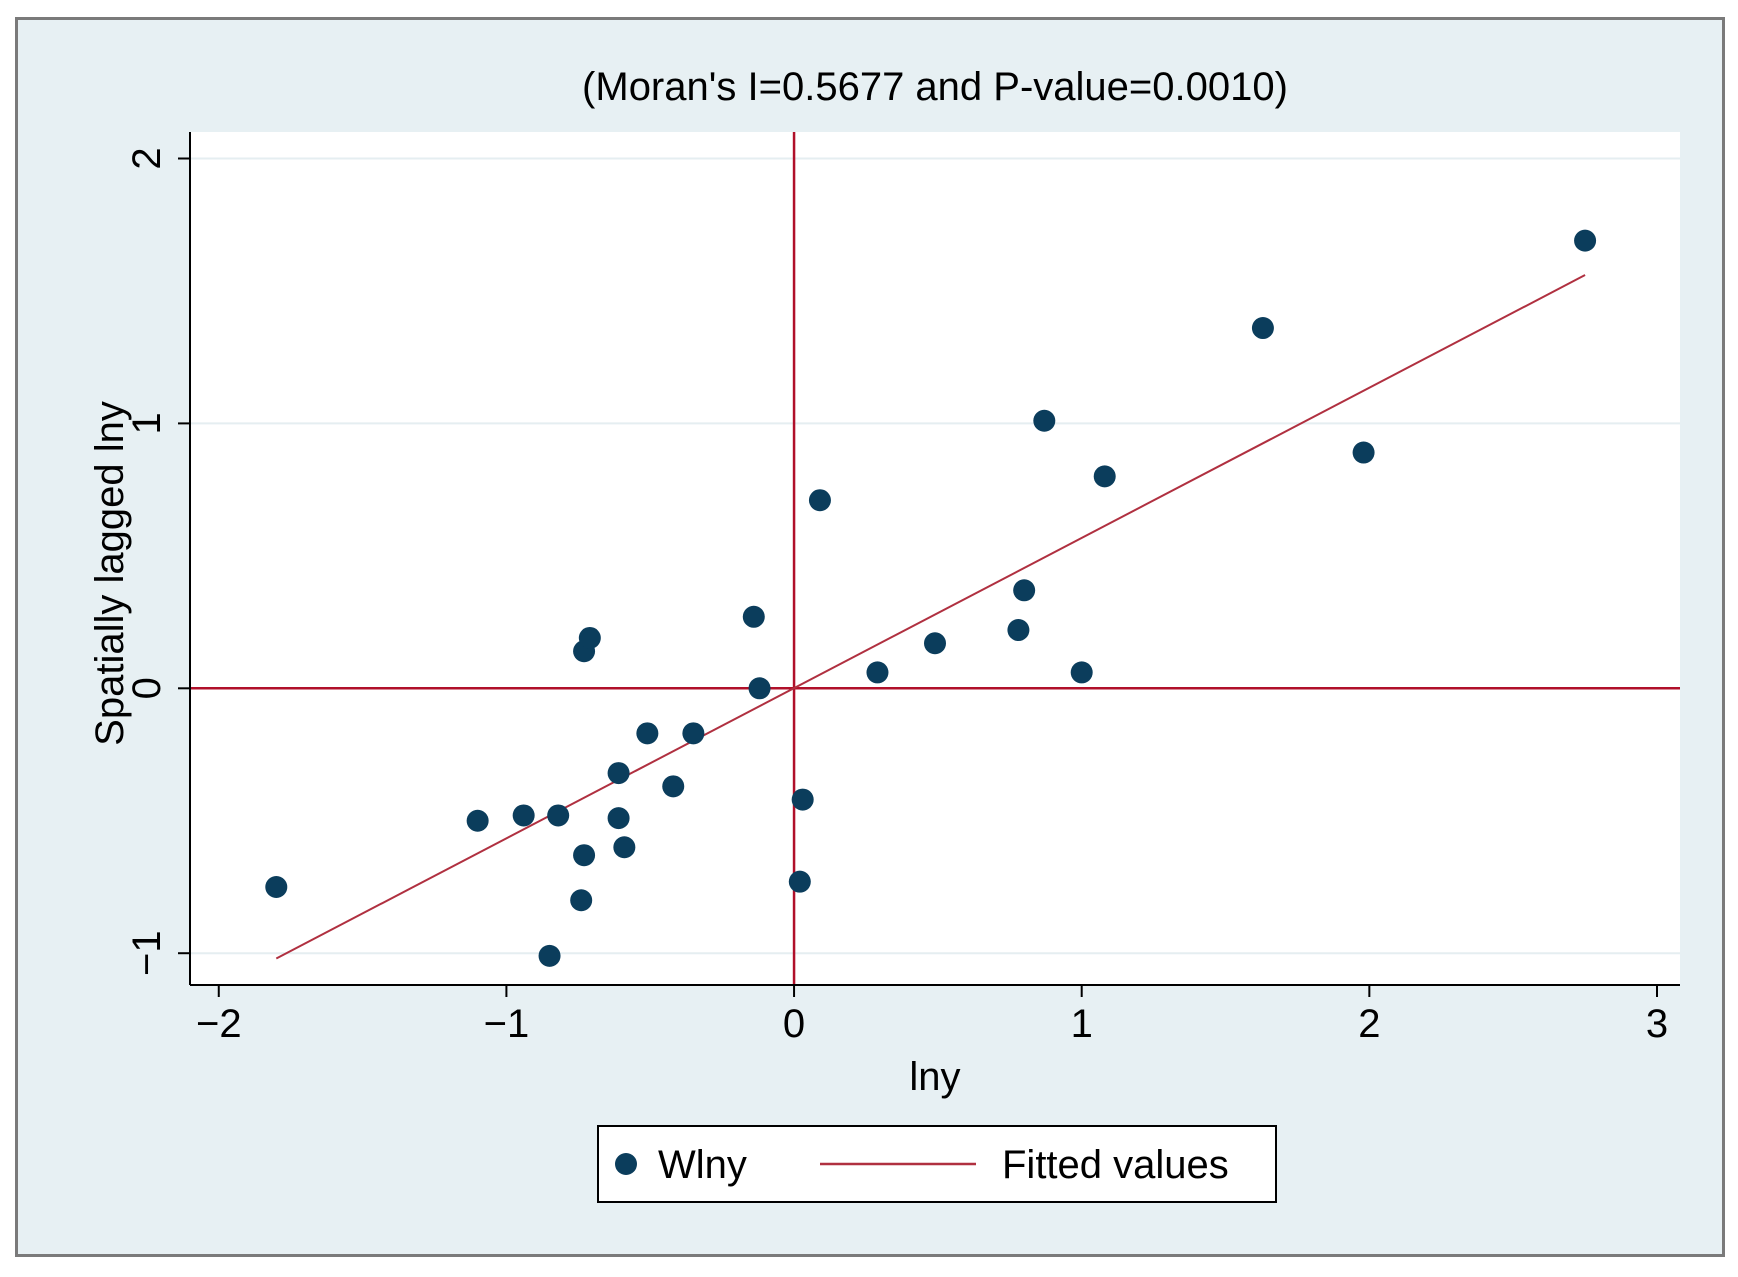 Image resolution: width=1738 pixels, height=1277 pixels. Describe the element at coordinates (507, 1024) in the screenshot. I see `x-tick-label: −1` at that location.